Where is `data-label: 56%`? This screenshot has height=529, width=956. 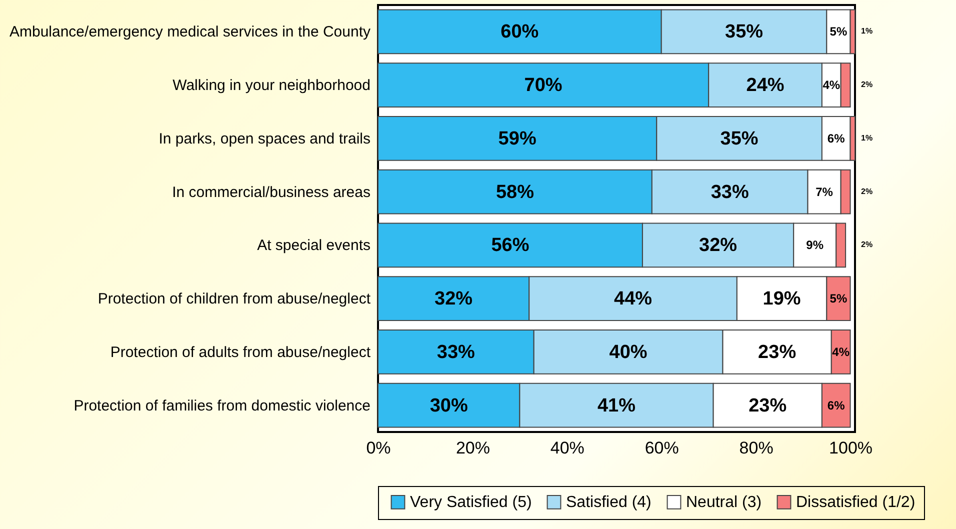
data-label: 56% is located at coordinates (510, 245).